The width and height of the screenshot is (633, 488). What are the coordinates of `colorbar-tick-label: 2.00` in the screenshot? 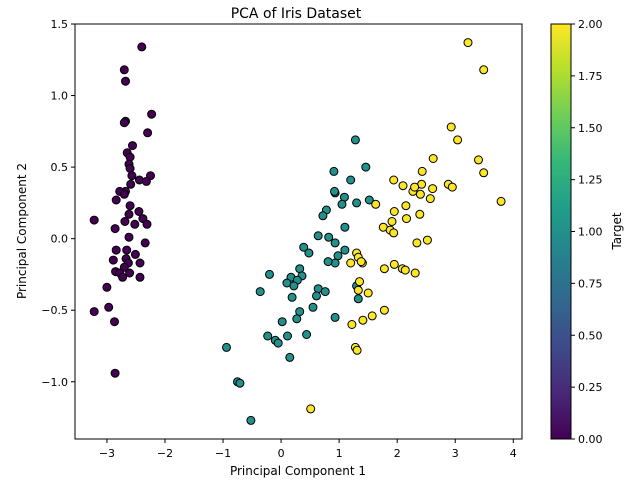 It's located at (590, 24).